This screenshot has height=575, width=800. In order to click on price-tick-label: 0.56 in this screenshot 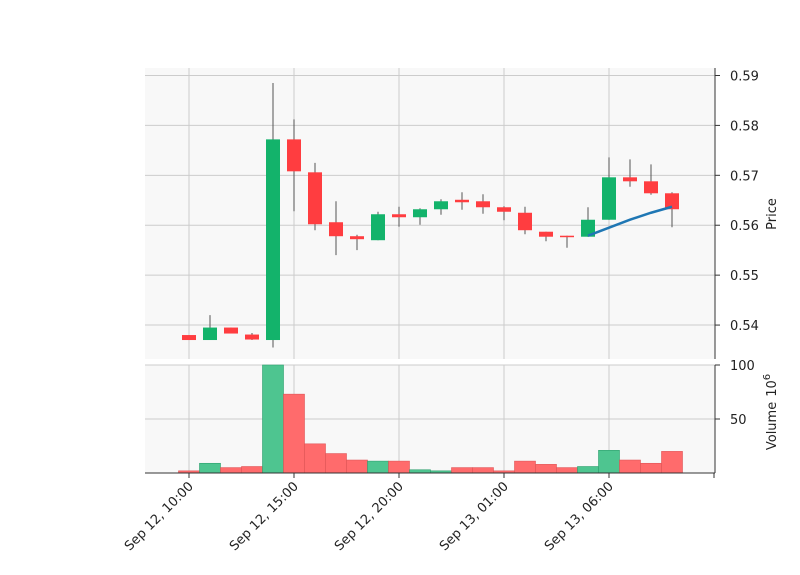, I will do `click(744, 226)`.